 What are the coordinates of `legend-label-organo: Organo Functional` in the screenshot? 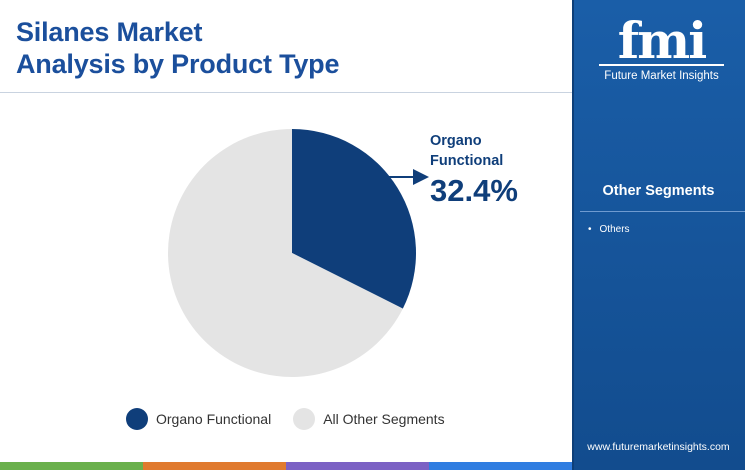 It's located at (214, 419).